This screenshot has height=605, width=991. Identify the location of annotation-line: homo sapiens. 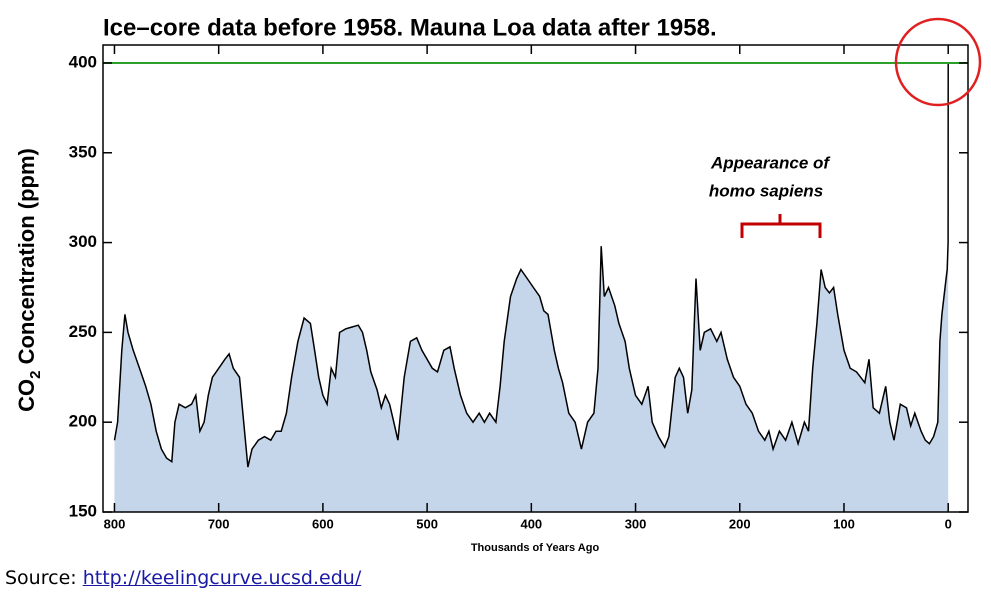
(766, 190).